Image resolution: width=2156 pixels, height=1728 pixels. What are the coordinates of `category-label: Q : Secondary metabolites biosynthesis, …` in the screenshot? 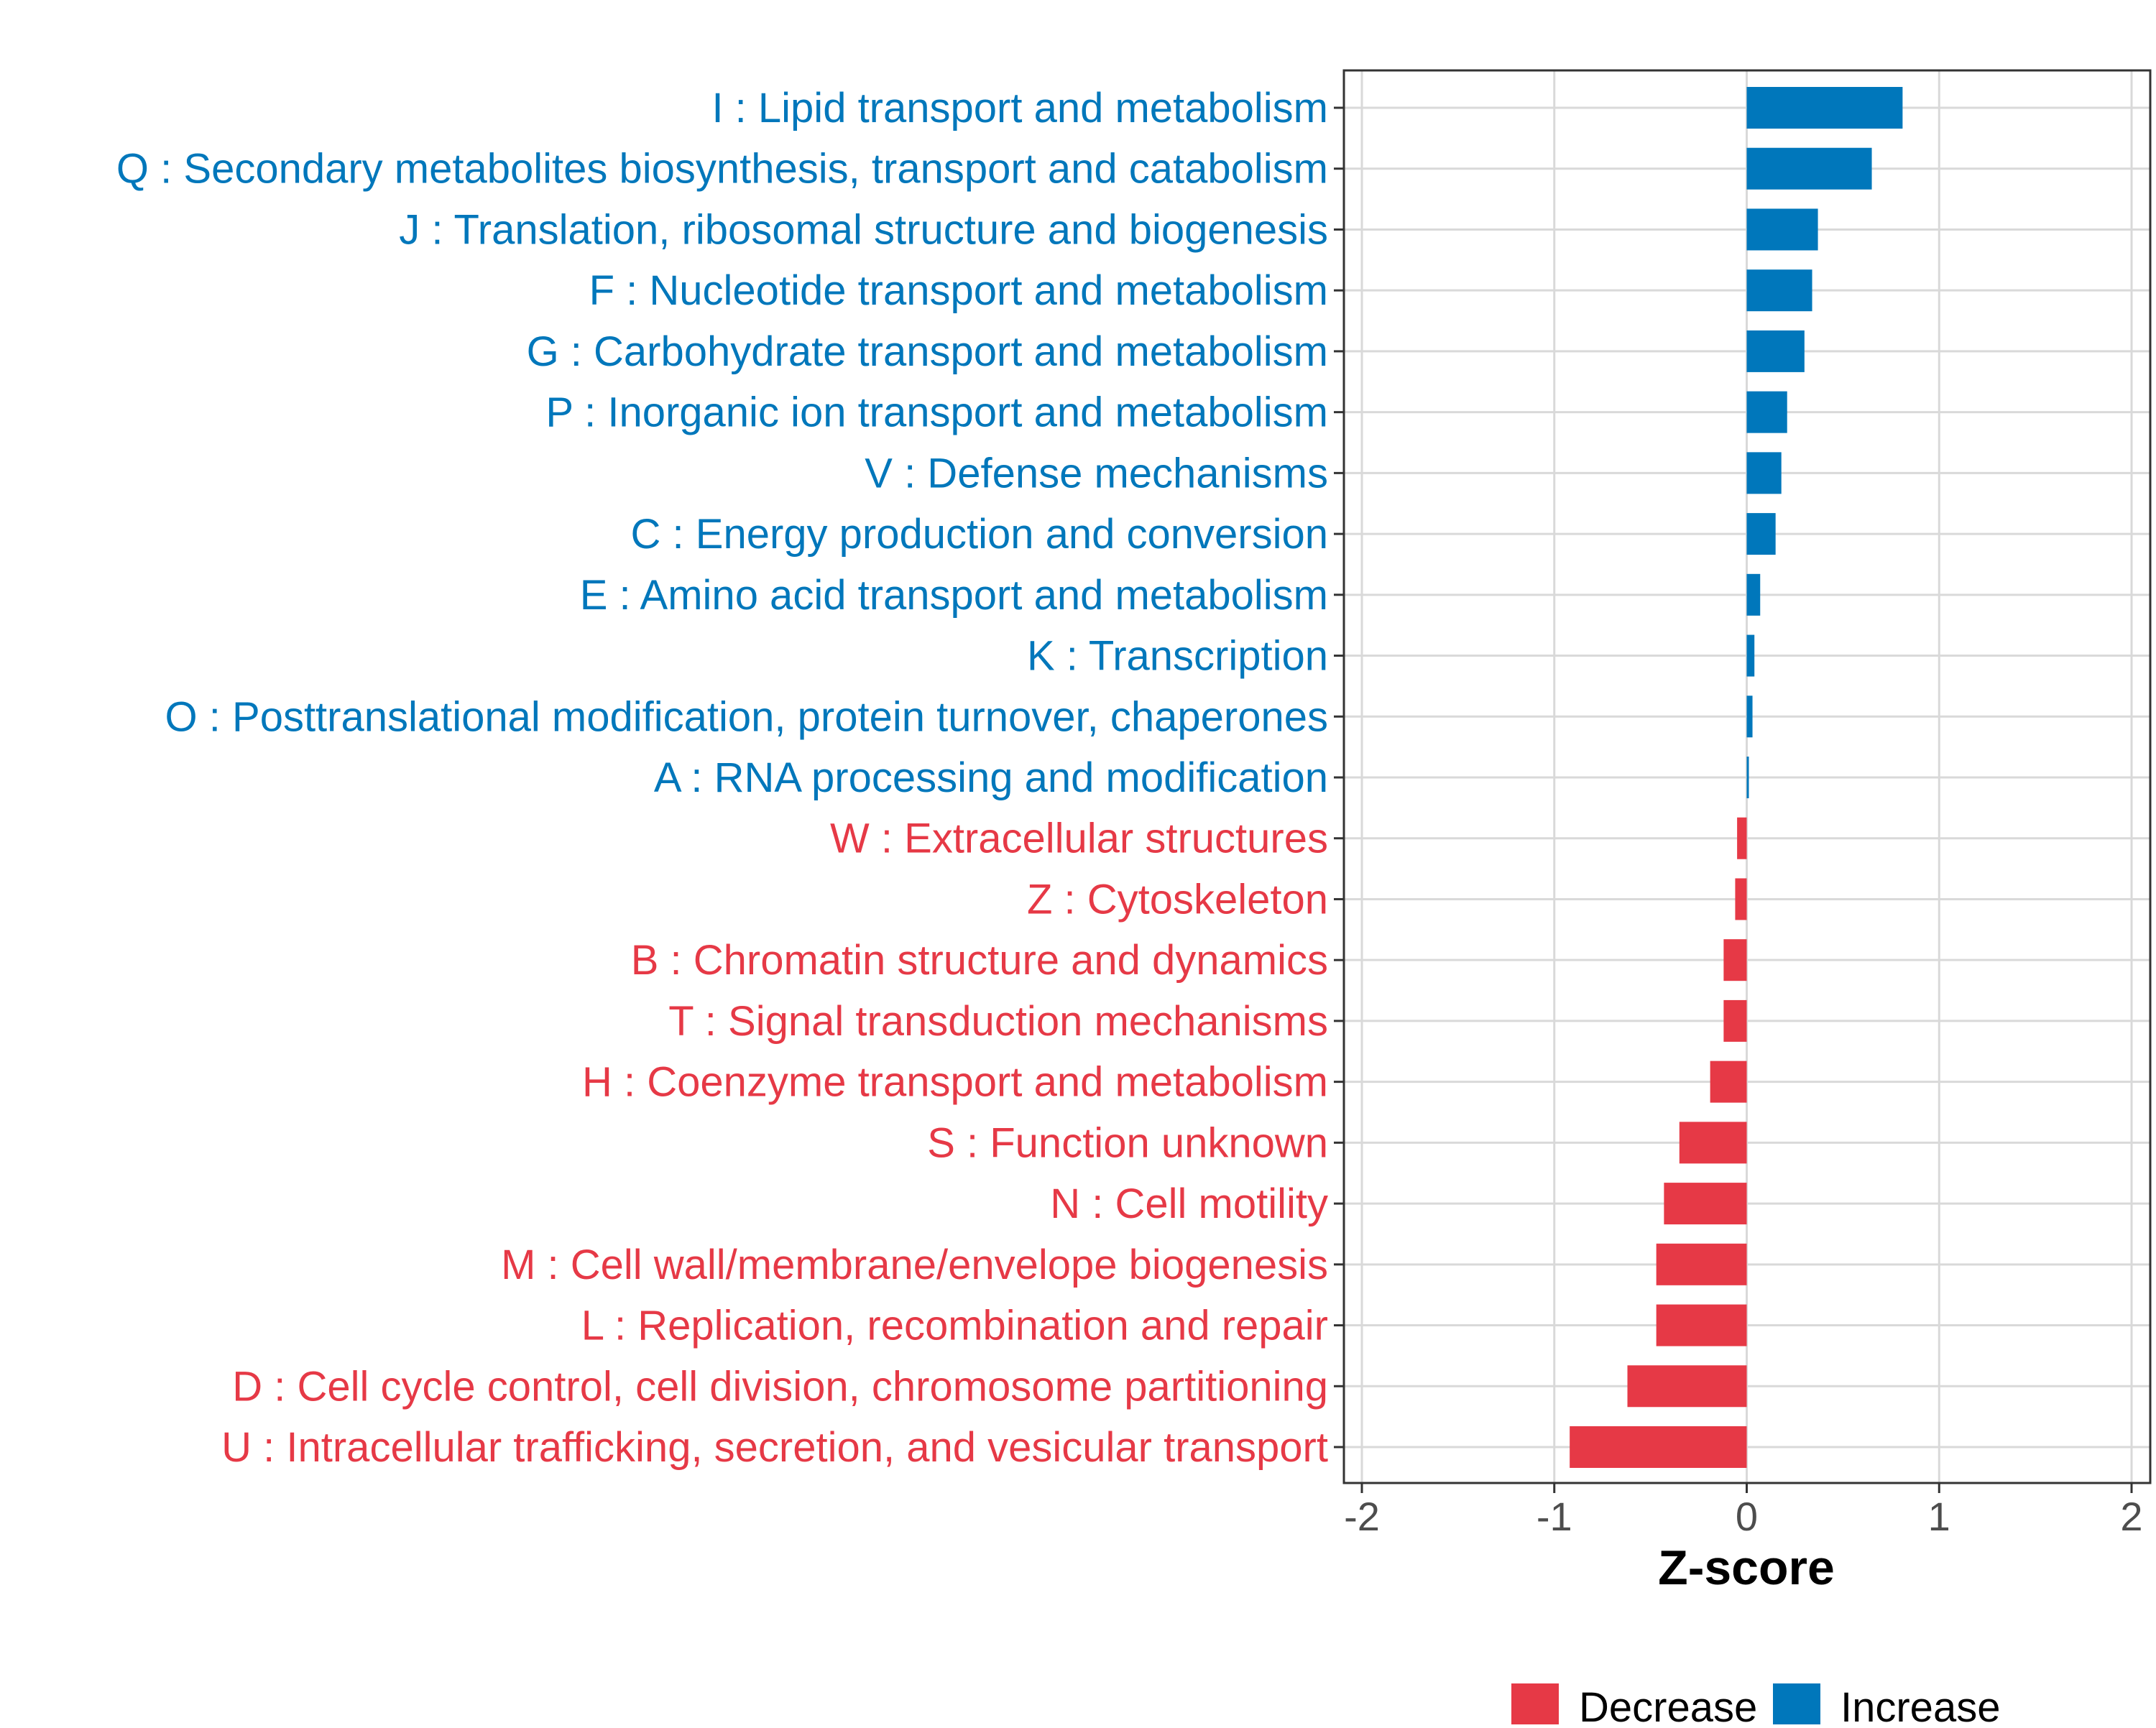 It's located at (722, 170).